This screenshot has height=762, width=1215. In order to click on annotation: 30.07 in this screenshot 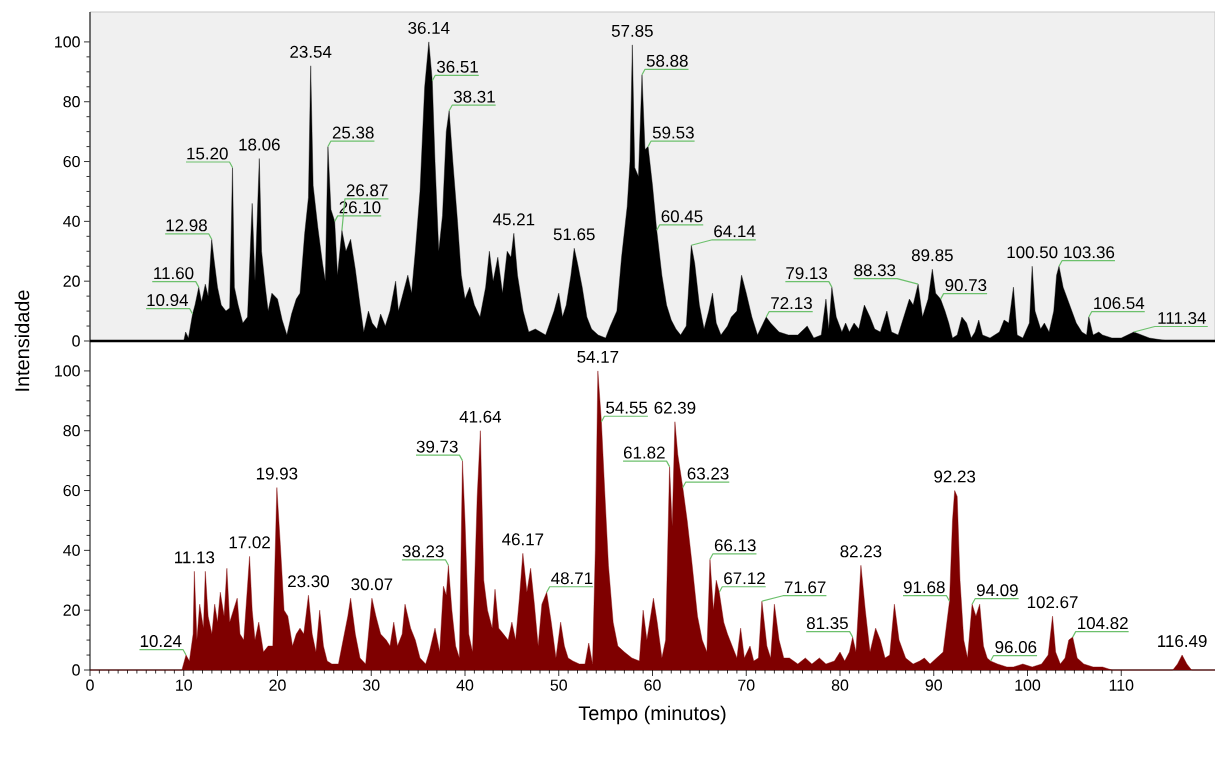, I will do `click(372, 584)`.